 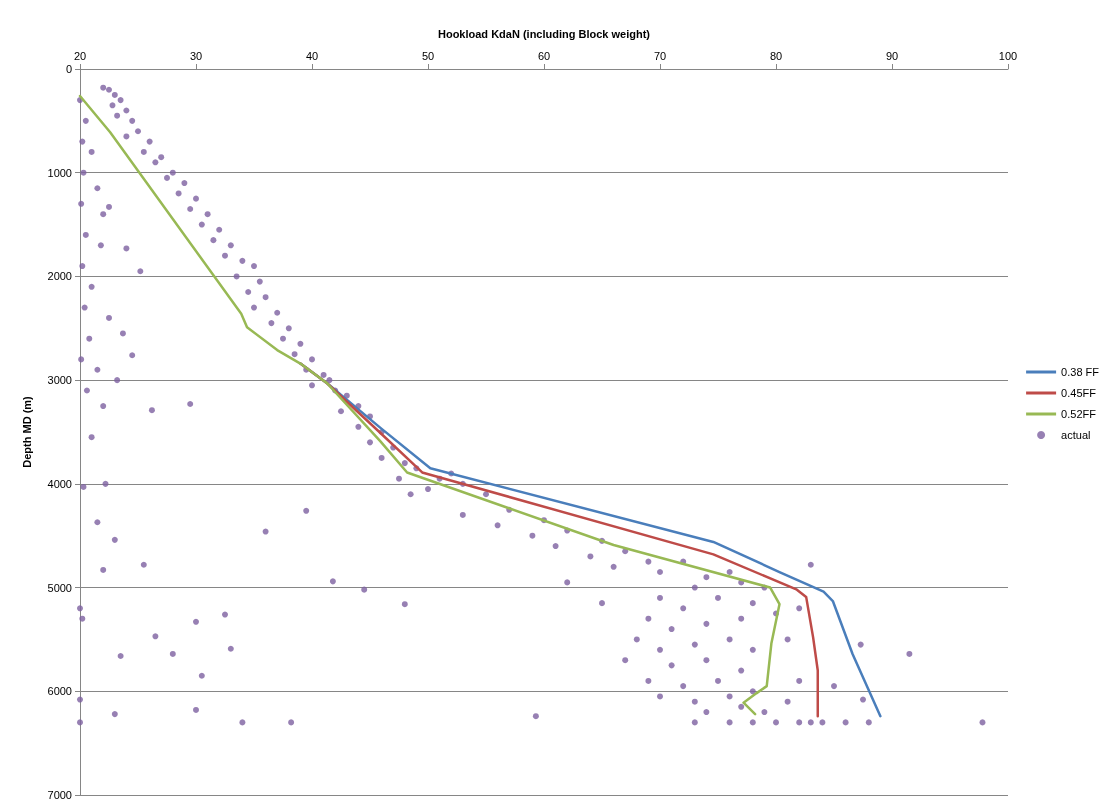 What do you see at coordinates (1079, 393) in the screenshot?
I see `legend-label: 0.45FF` at bounding box center [1079, 393].